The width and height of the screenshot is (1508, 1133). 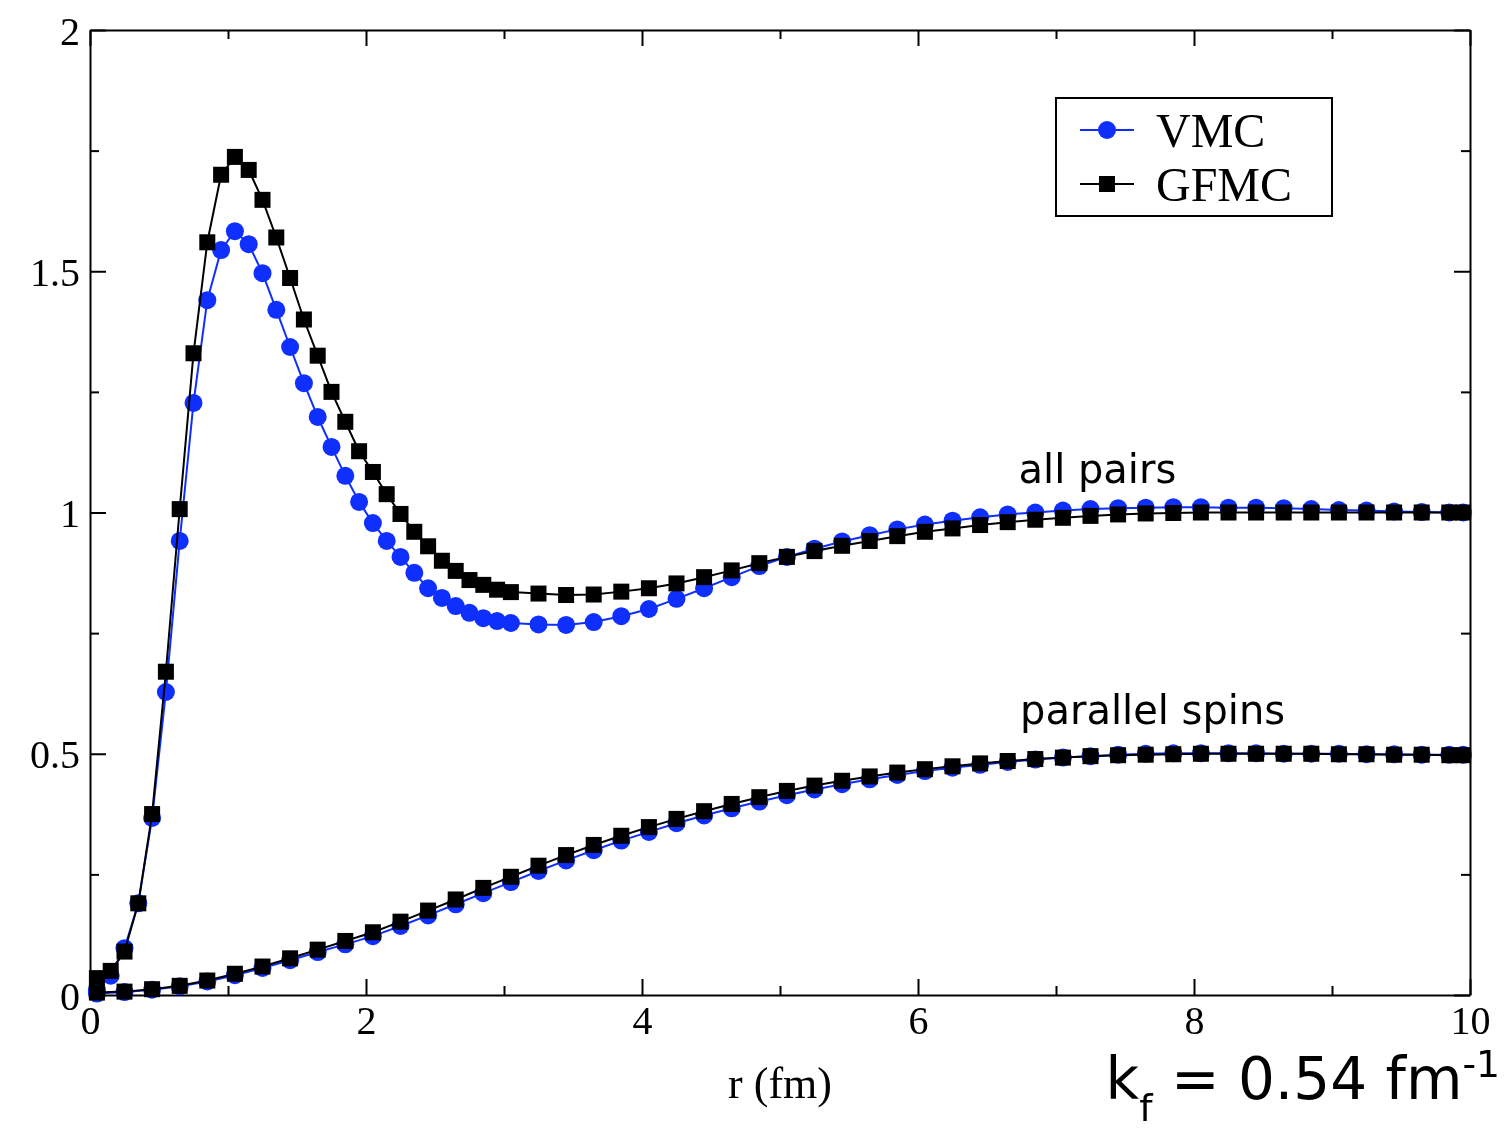 What do you see at coordinates (1470, 1020) in the screenshot?
I see `x-tick-label: 10` at bounding box center [1470, 1020].